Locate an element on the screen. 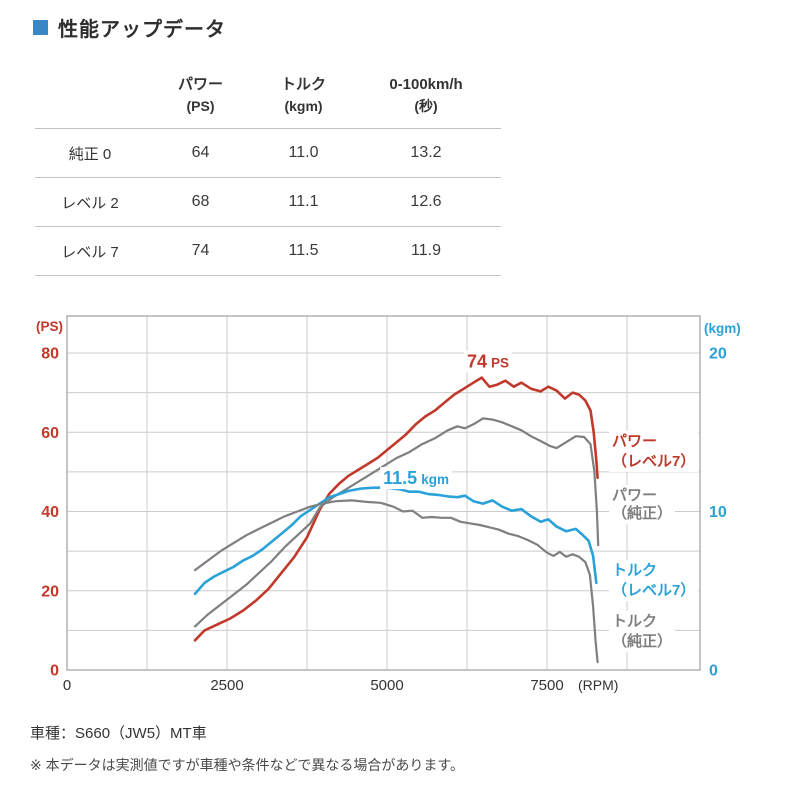 This screenshot has width=794, height=800. legend-torque-level7-bg is located at coordinates (654, 580).